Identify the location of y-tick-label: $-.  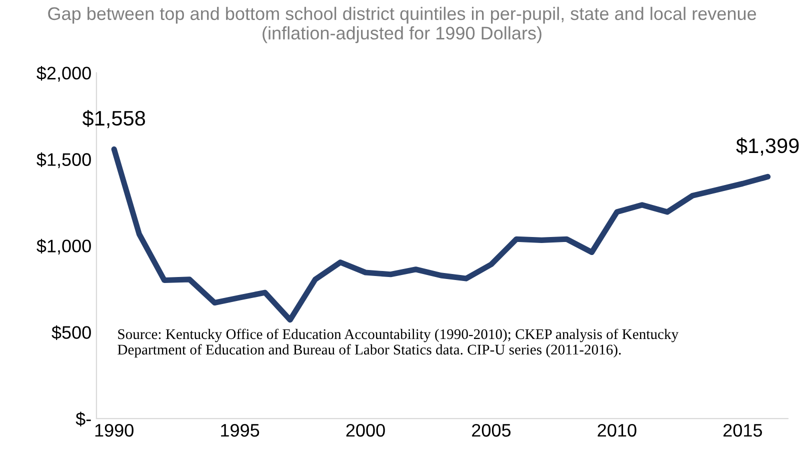
(83, 419).